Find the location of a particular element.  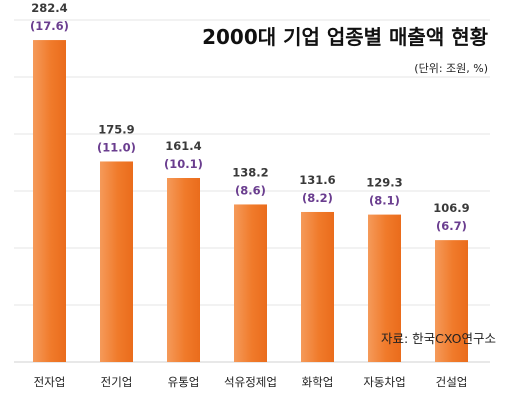

value-label: 138.2 is located at coordinates (250, 172).